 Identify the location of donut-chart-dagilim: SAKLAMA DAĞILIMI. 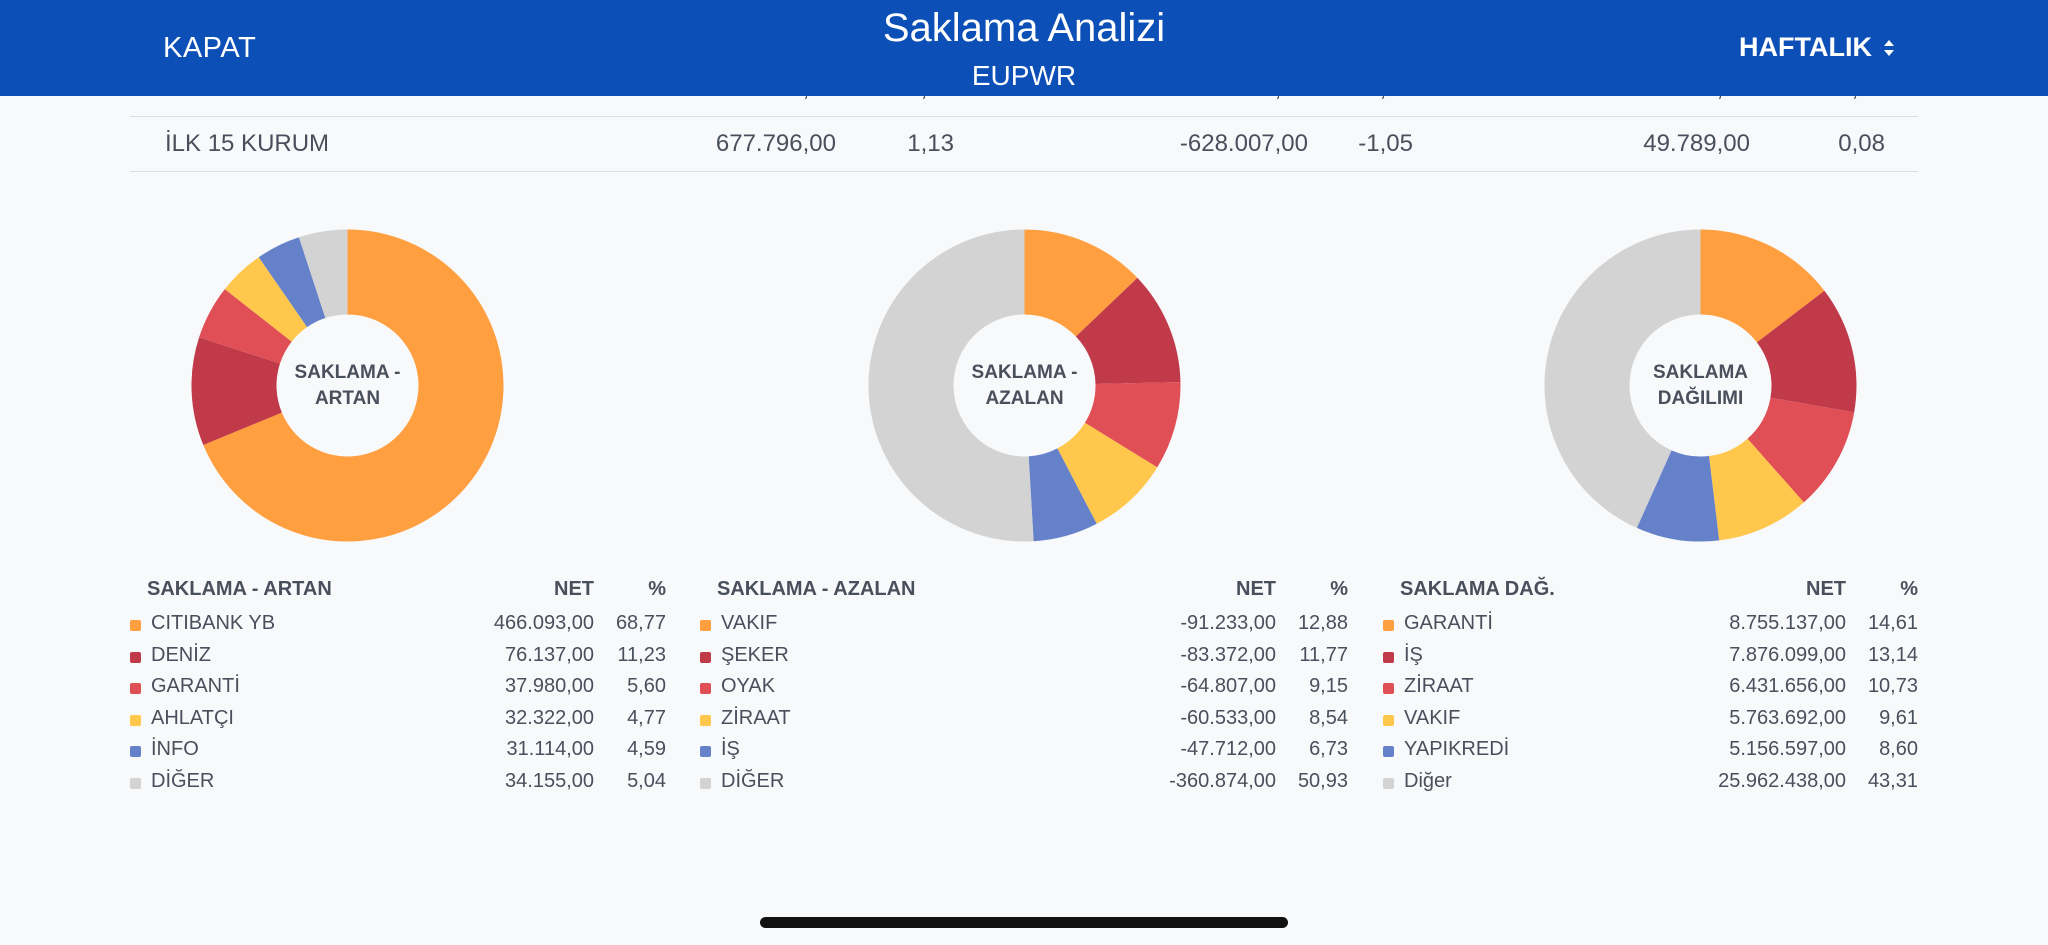
(1700, 385).